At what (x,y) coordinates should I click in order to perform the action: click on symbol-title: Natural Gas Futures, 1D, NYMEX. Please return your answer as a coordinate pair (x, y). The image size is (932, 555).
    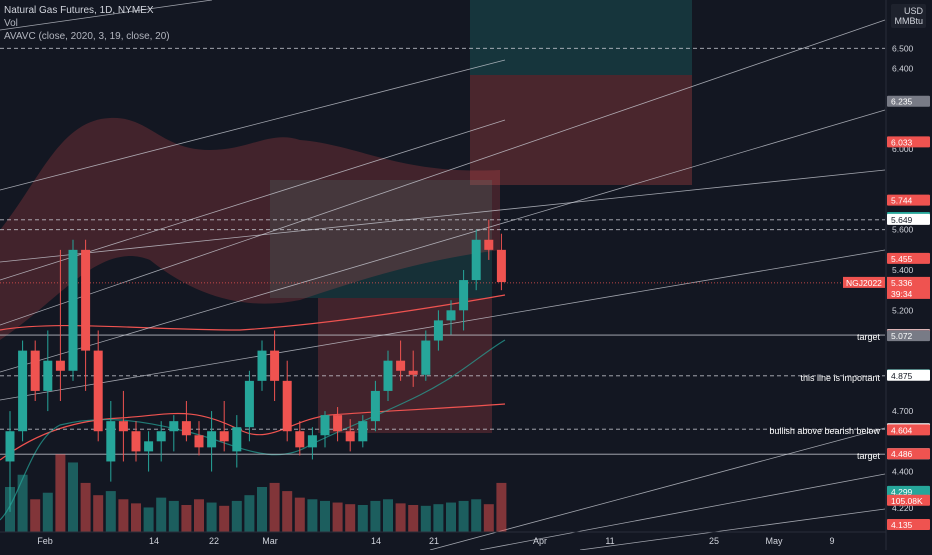
    Looking at the image, I should click on (79, 10).